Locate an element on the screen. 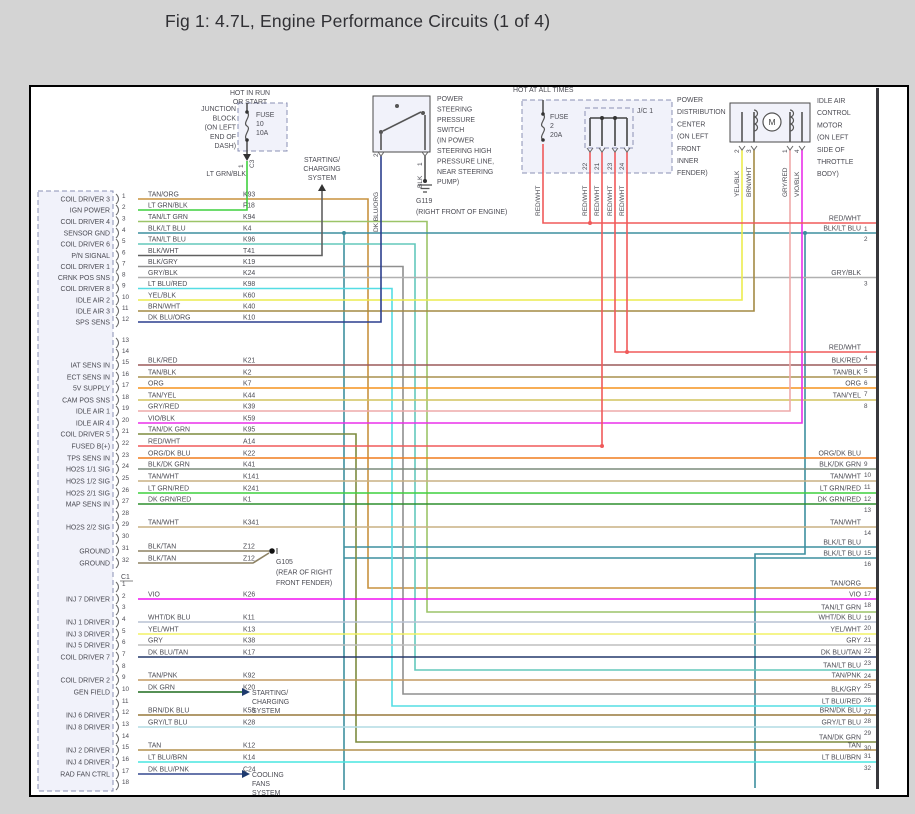 This screenshot has height=814, width=915. wire-color-label: DK BLU/TAN is located at coordinates (168, 653).